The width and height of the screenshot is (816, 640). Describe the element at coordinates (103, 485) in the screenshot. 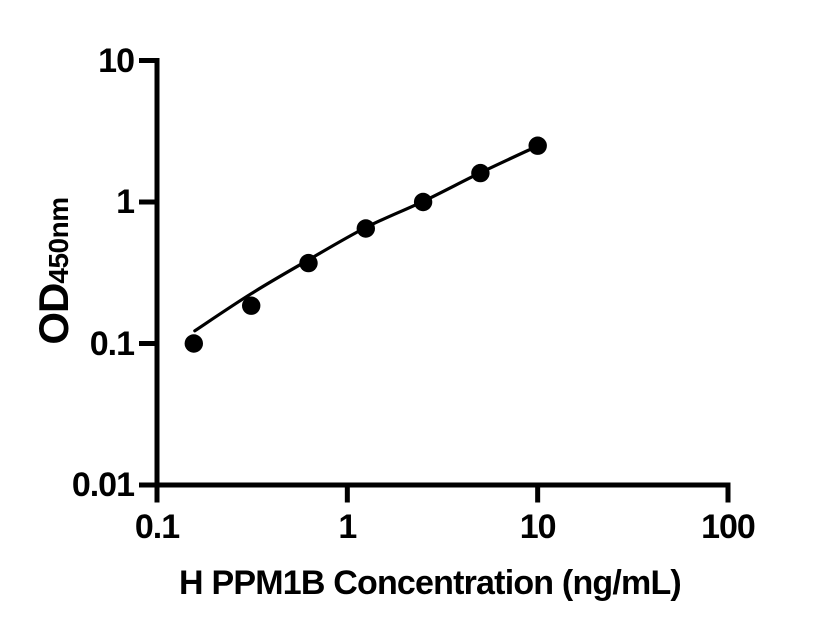

I see `y-tick-label: 0.01` at that location.